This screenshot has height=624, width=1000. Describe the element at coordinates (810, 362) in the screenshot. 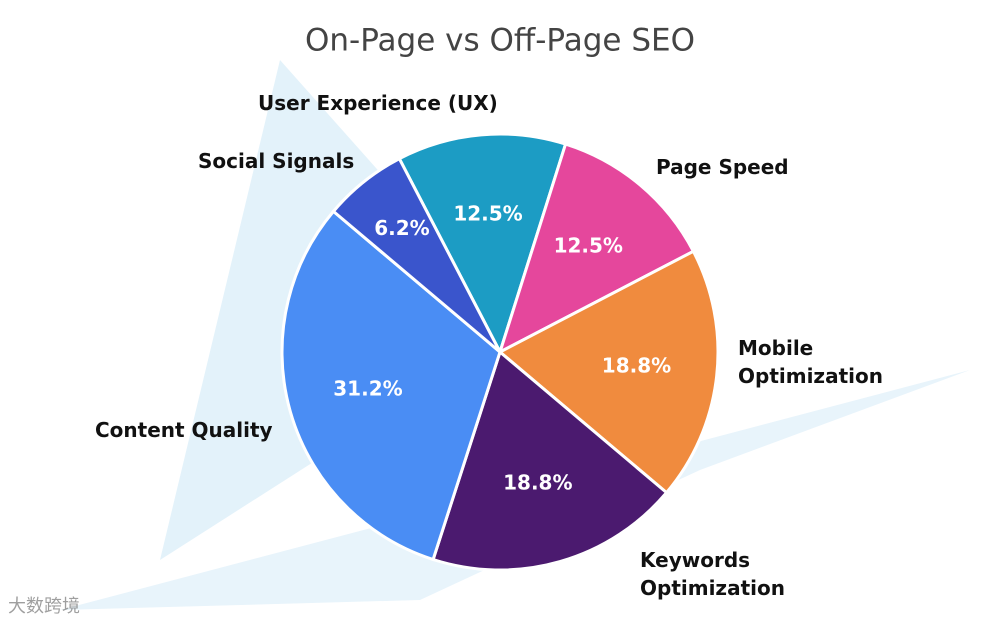

I see `category-label: Mobile Optimization` at that location.